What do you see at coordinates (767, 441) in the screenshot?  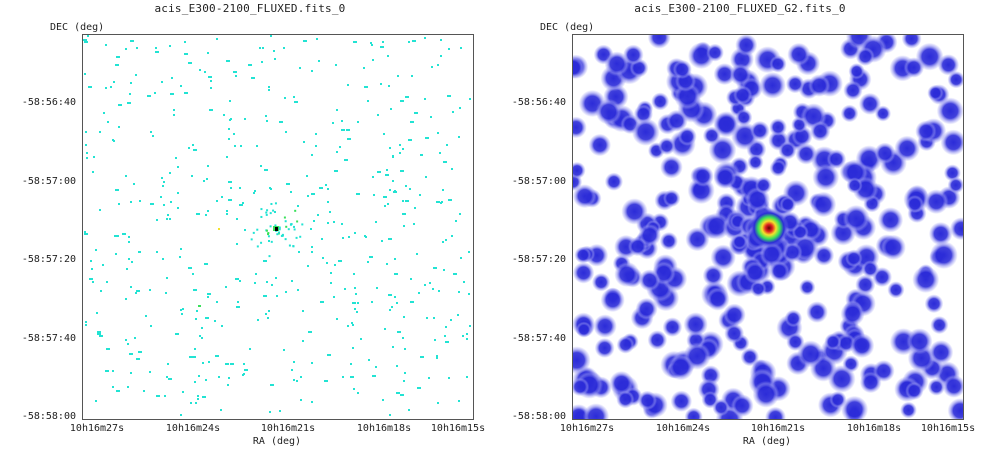 I see `x-axis-label: RA (deg)` at bounding box center [767, 441].